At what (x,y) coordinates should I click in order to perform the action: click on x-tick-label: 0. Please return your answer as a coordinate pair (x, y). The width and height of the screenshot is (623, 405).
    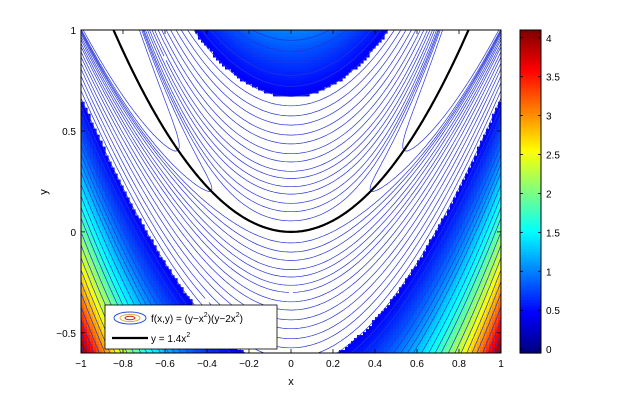
    Looking at the image, I should click on (291, 364).